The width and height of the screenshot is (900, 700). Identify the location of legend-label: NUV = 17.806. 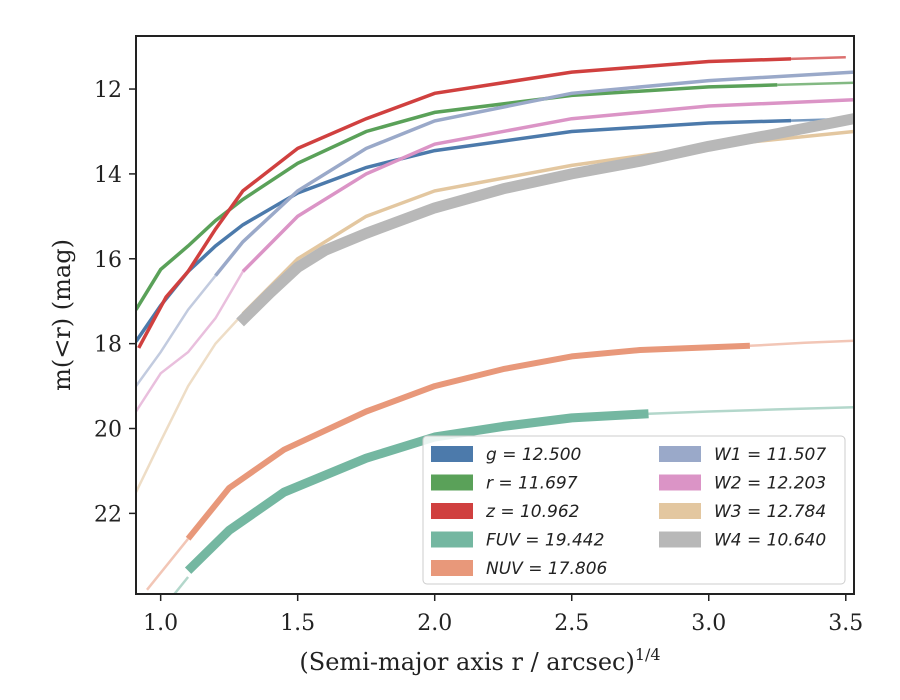
(547, 569).